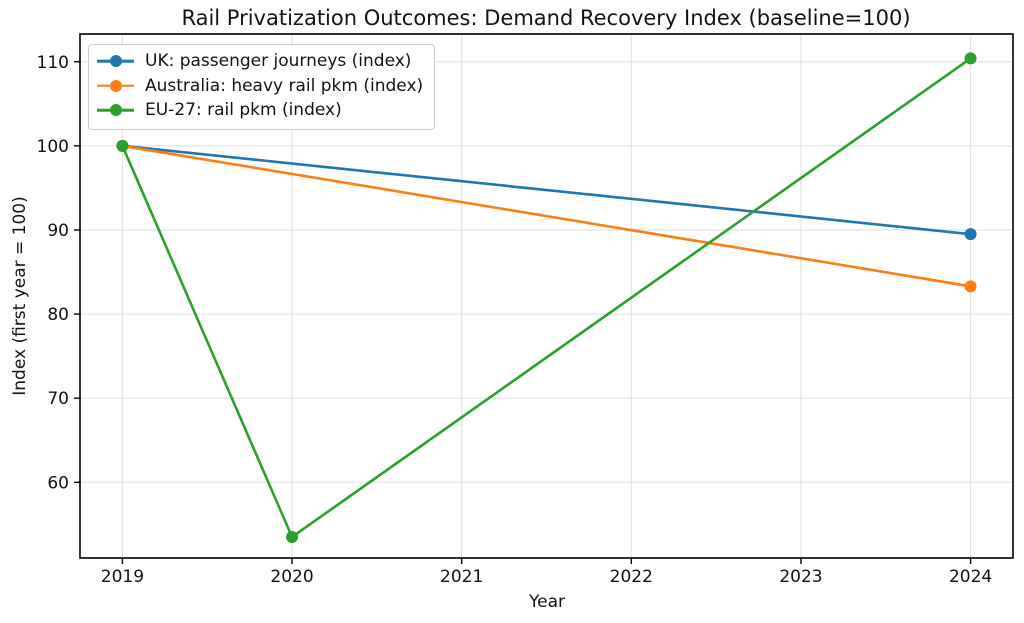 The height and width of the screenshot is (623, 1024). What do you see at coordinates (53, 147) in the screenshot?
I see `y-tick-label: 100` at bounding box center [53, 147].